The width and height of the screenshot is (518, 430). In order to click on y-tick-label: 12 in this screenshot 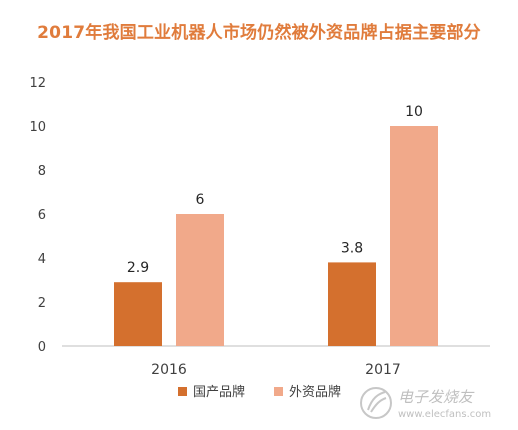, I will do `click(37, 83)`.